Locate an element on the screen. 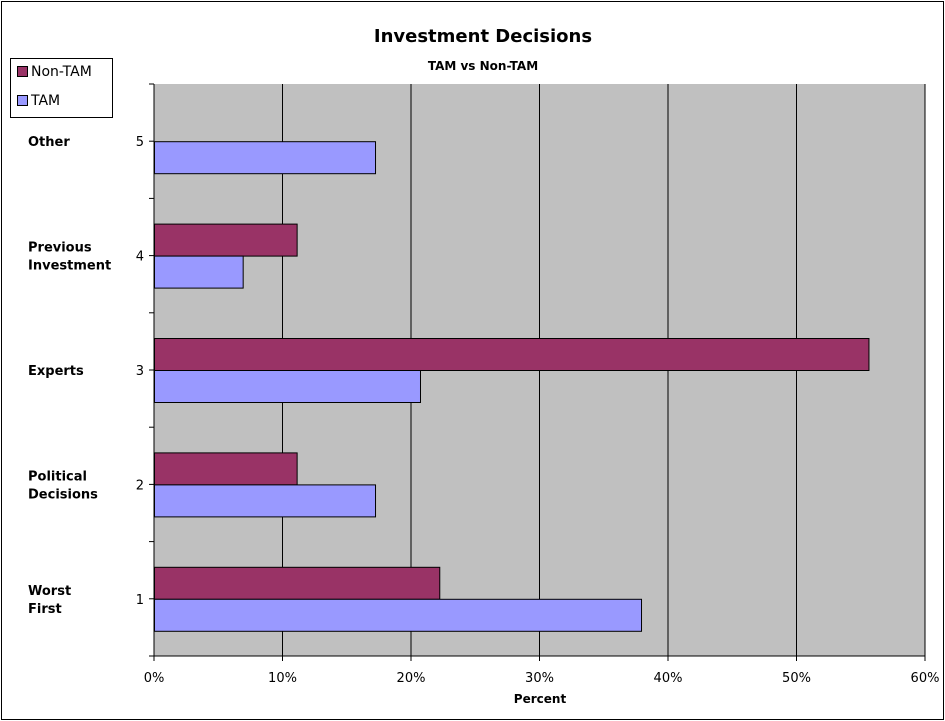 This screenshot has height=721, width=945. legend-item-tam: TAM is located at coordinates (38, 101).